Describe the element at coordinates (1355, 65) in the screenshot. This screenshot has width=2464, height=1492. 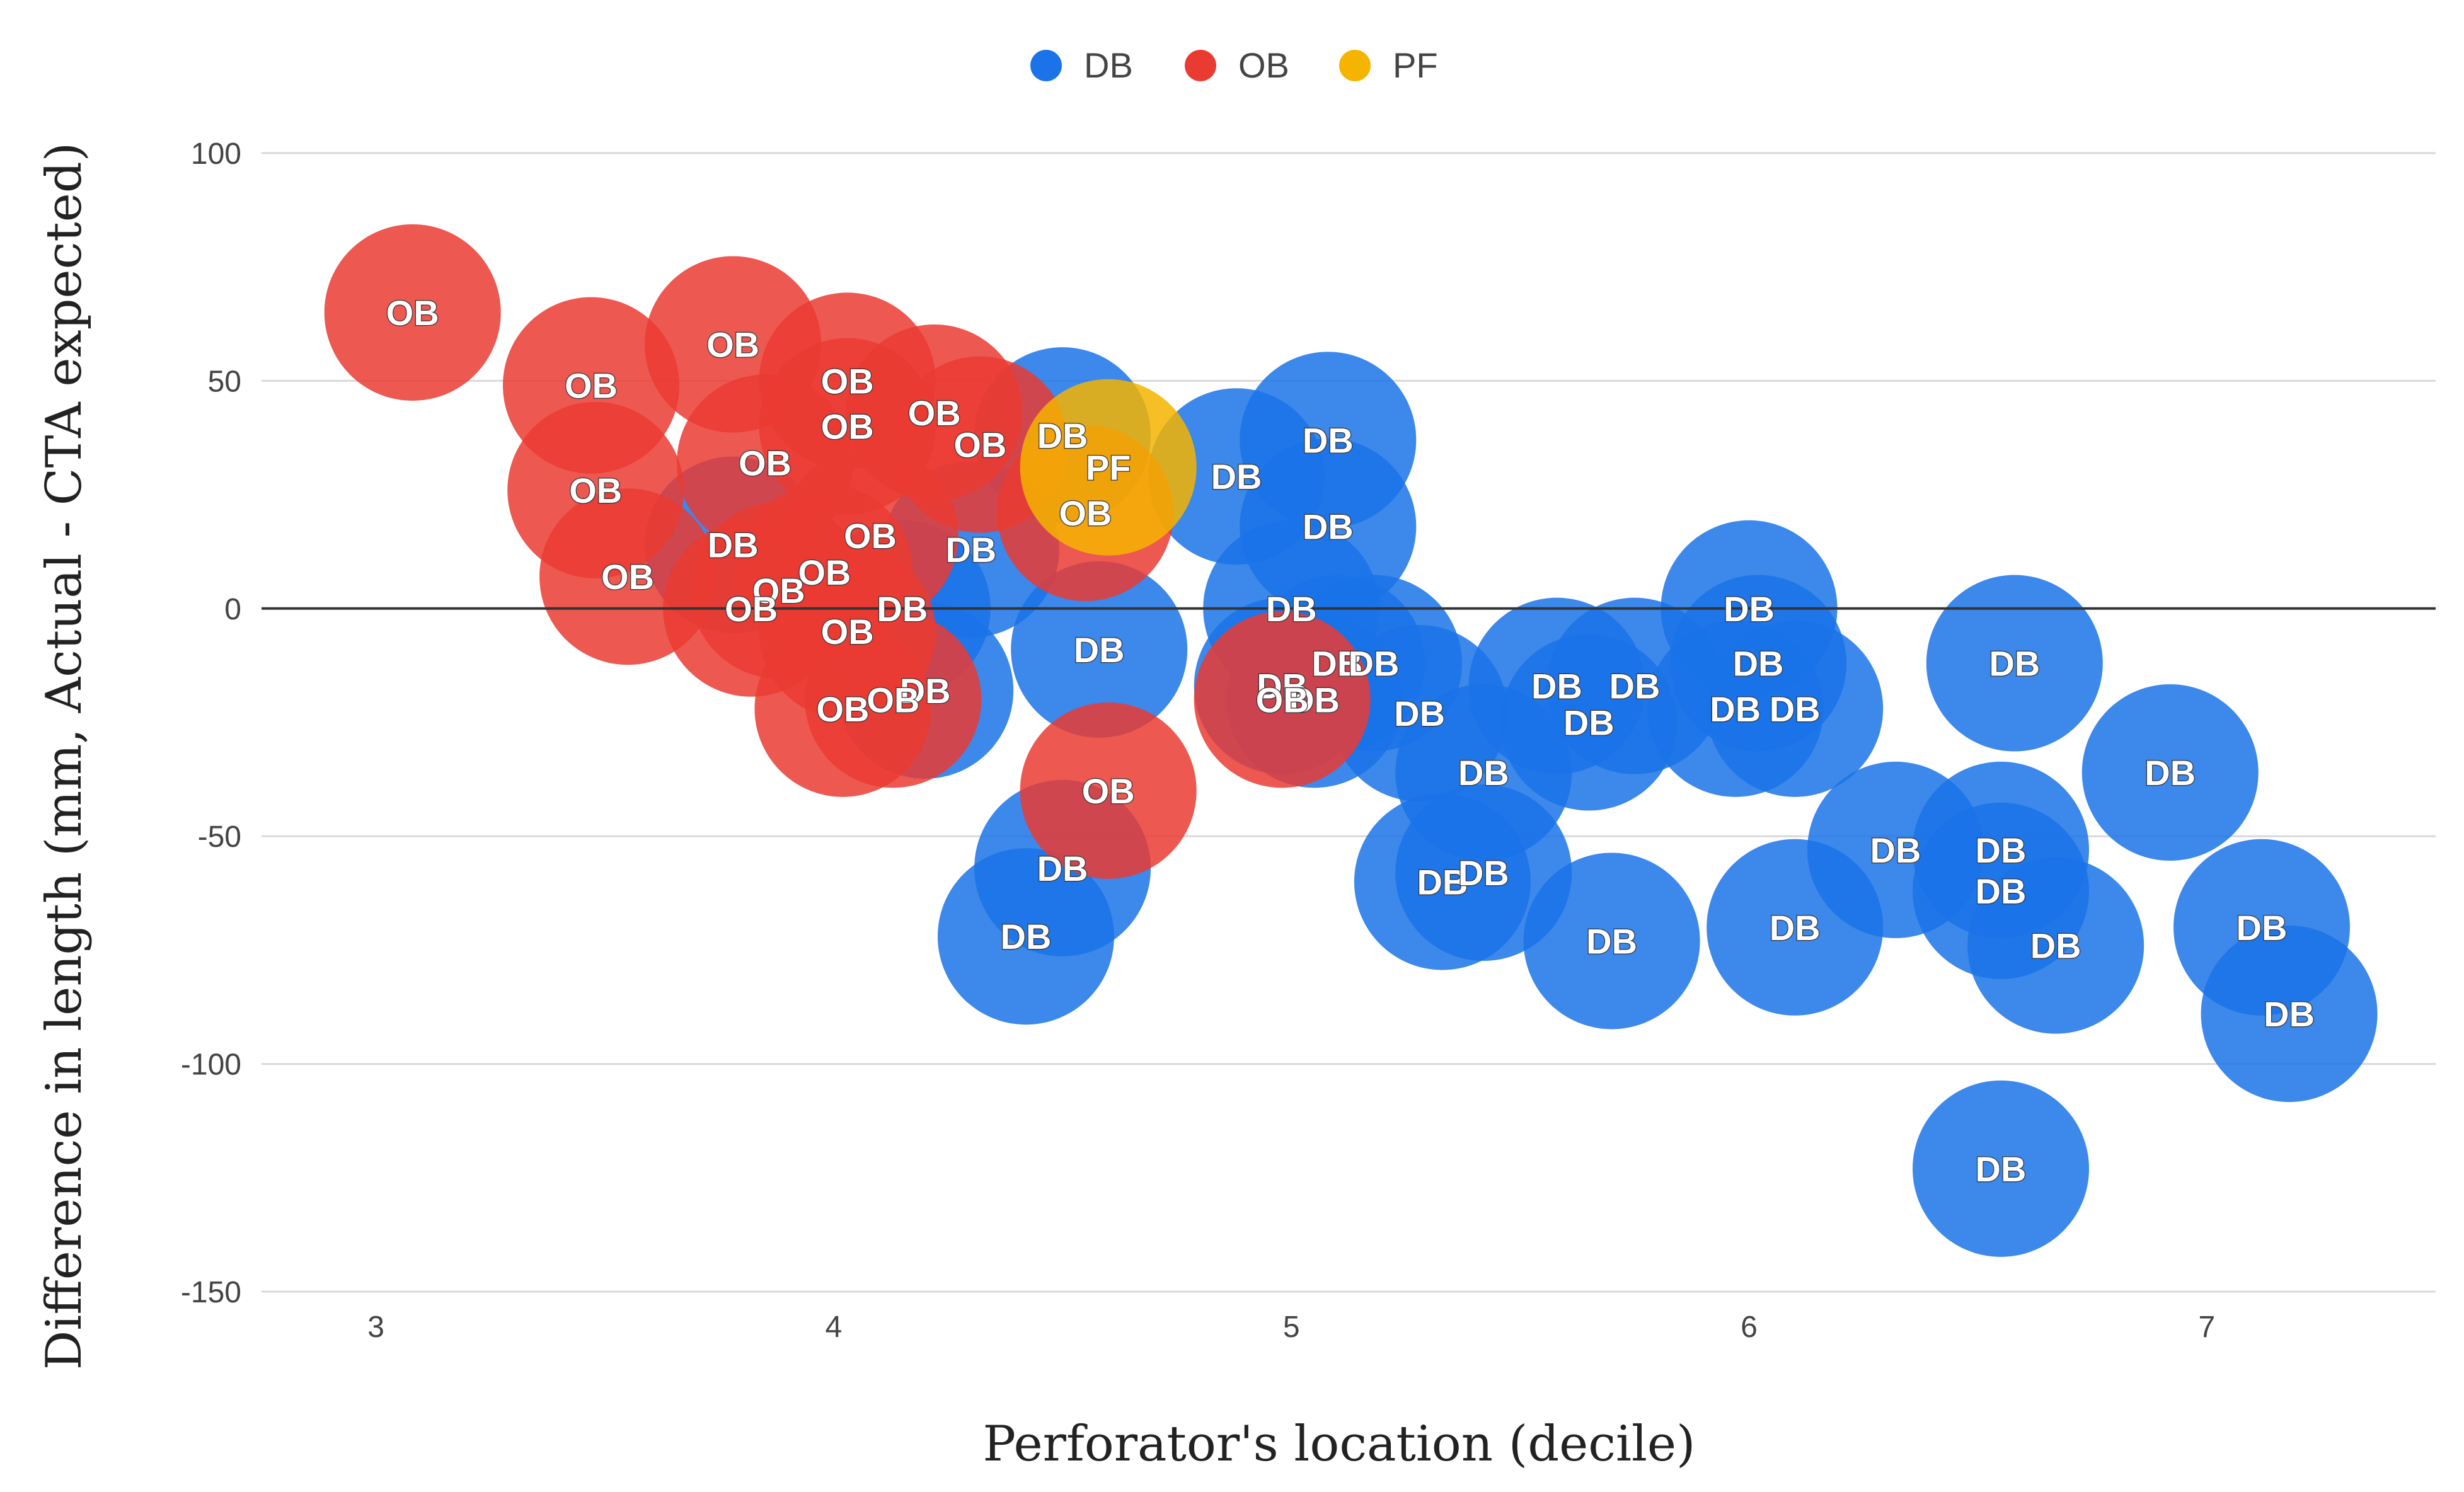
I see `legend-swatch-pf` at that location.